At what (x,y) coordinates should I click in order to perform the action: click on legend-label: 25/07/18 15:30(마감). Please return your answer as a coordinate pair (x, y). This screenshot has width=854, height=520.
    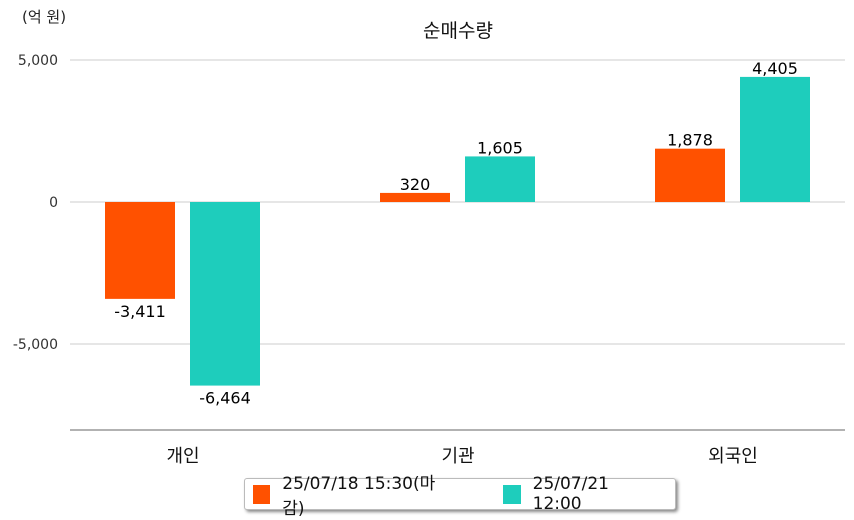
    Looking at the image, I should click on (359, 496).